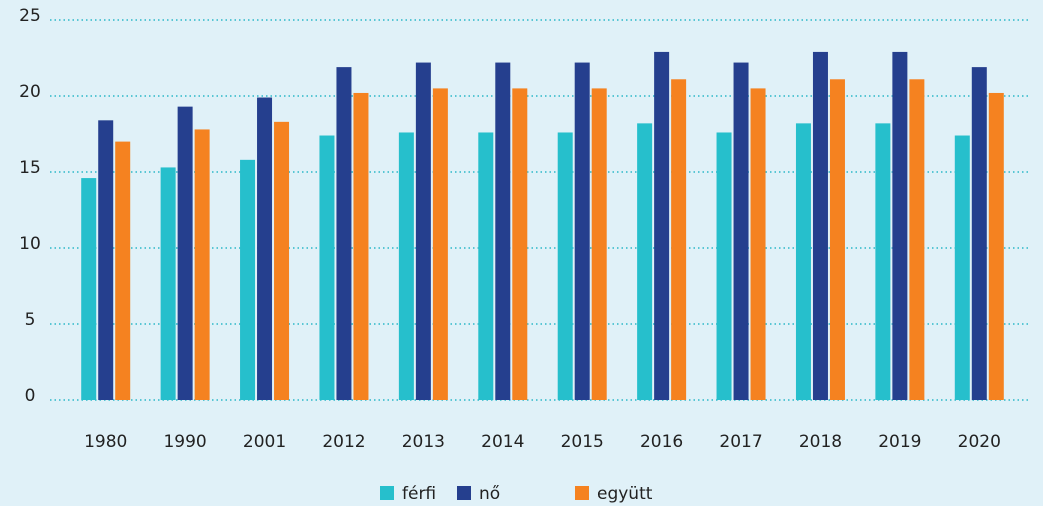 This screenshot has width=1043, height=506. What do you see at coordinates (343, 442) in the screenshot?
I see `x-tick-label: 2012` at bounding box center [343, 442].